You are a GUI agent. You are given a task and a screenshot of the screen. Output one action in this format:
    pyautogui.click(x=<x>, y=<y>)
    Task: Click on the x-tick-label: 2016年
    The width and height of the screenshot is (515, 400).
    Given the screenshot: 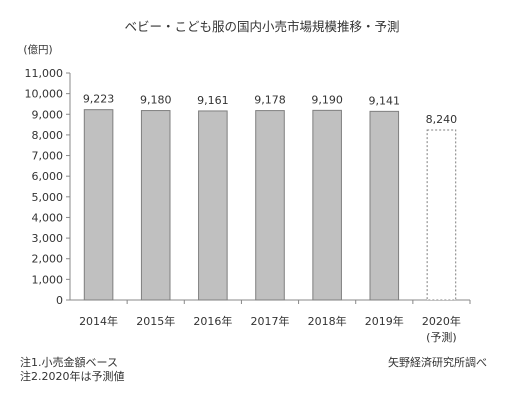 What is the action you would take?
    pyautogui.click(x=212, y=321)
    